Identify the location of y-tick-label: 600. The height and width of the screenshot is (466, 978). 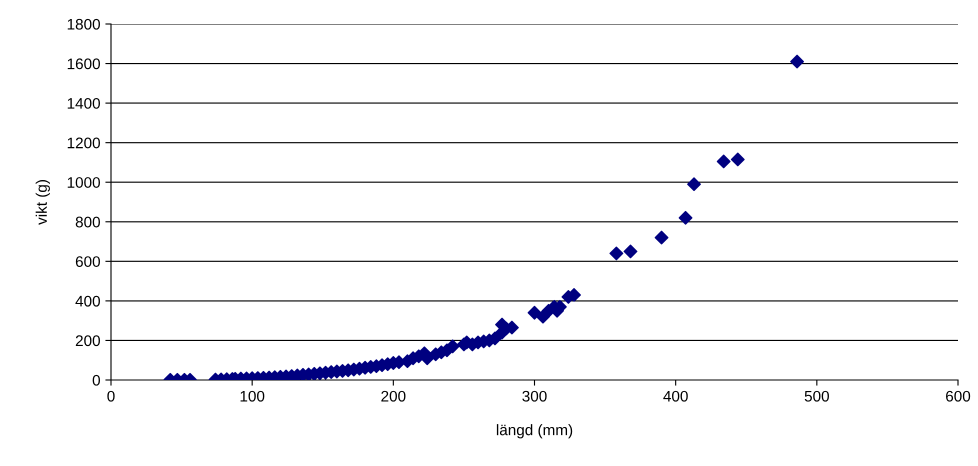
(88, 262).